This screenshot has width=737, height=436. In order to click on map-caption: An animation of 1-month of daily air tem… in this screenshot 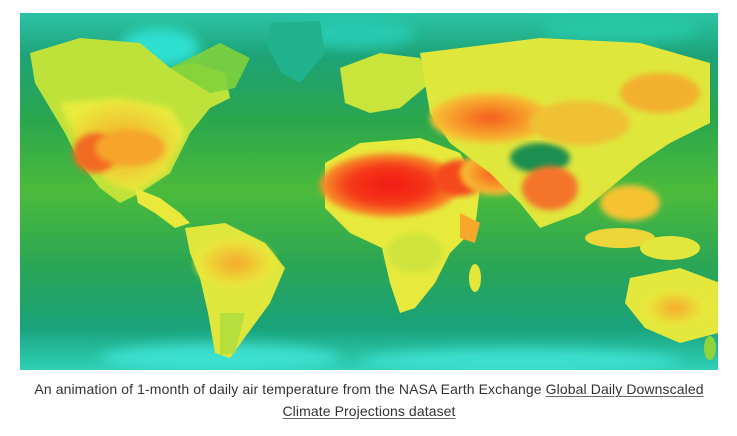, I will do `click(369, 400)`.